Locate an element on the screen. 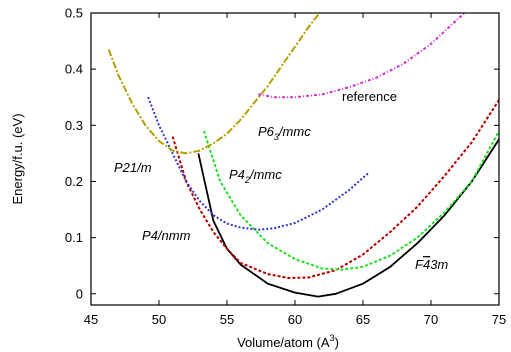  y-axis-title: Energy/f.u. (eV) is located at coordinates (17, 158).